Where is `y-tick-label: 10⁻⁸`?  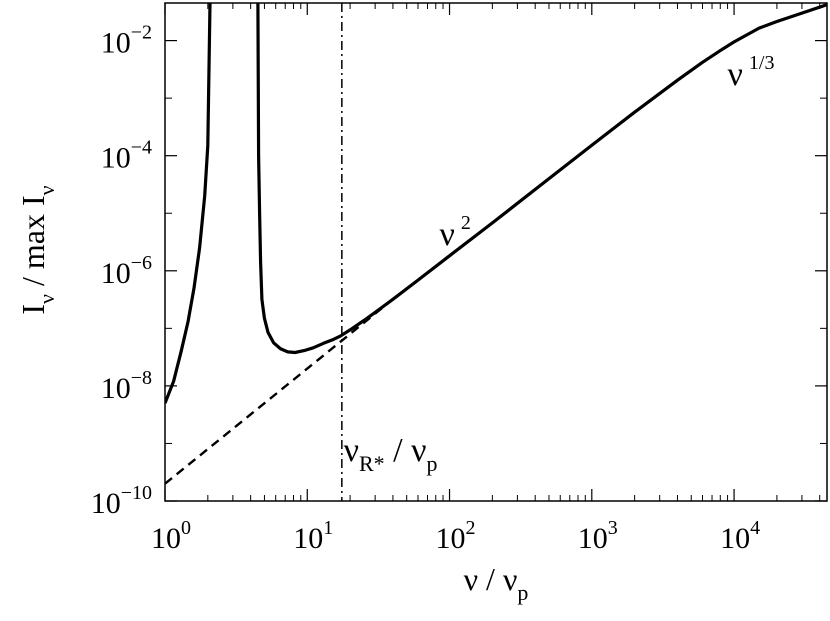
y-tick-label: 10⁻⁸ is located at coordinates (126, 386).